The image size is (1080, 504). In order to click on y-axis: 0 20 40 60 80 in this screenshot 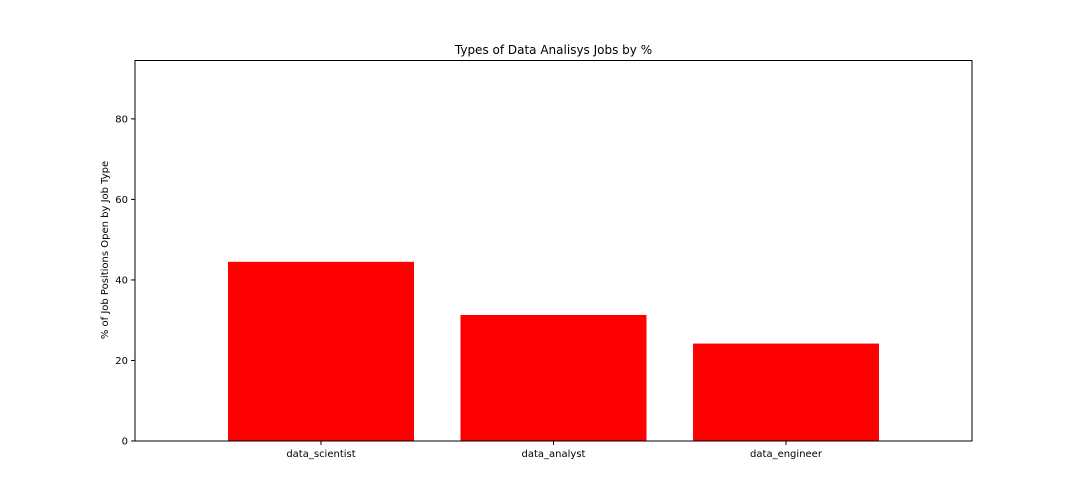, I will do `click(125, 281)`.